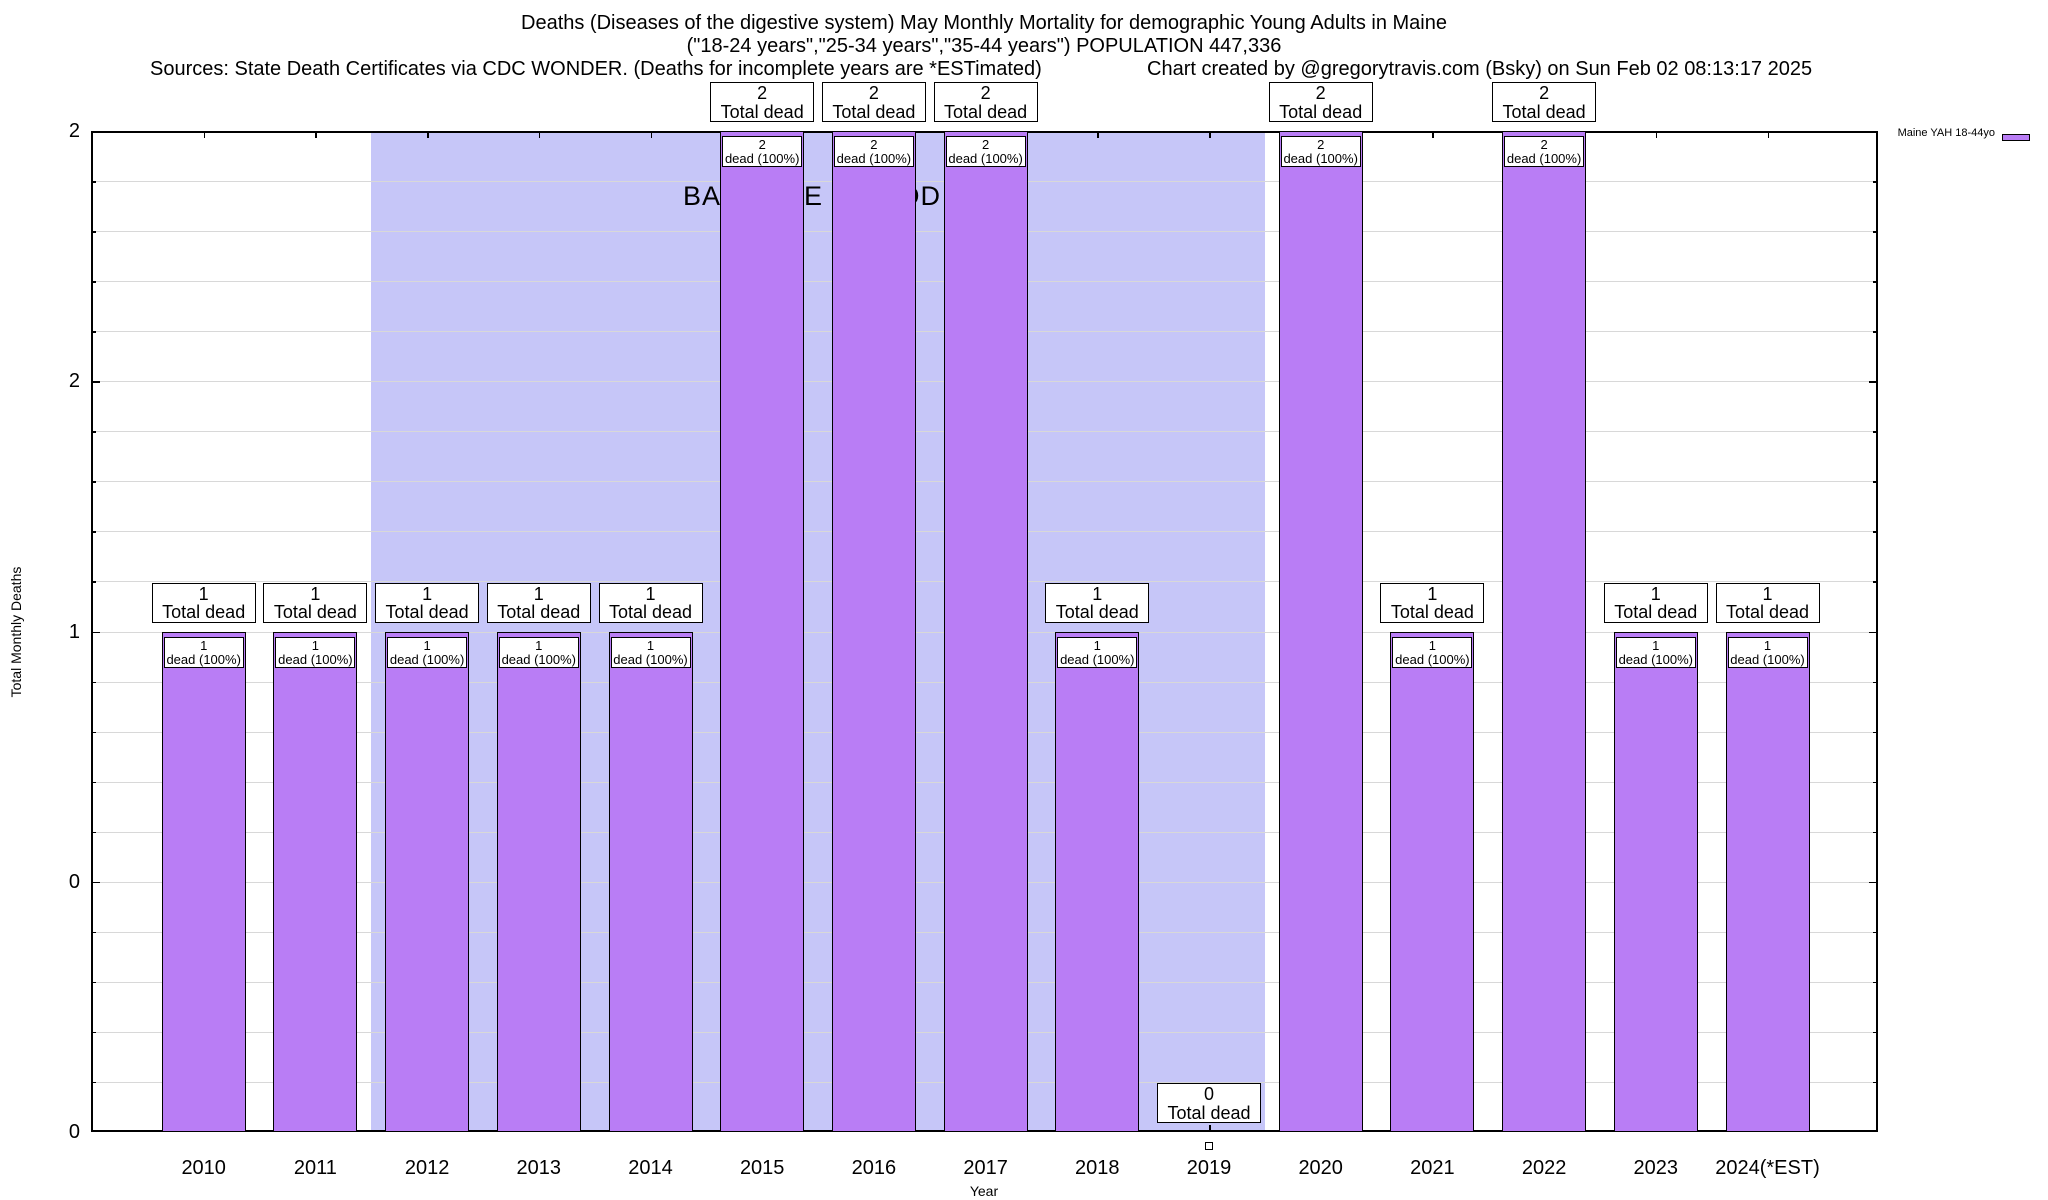 This screenshot has height=1200, width=2048. Describe the element at coordinates (650, 1168) in the screenshot. I see `x-tick-label: 2014` at that location.